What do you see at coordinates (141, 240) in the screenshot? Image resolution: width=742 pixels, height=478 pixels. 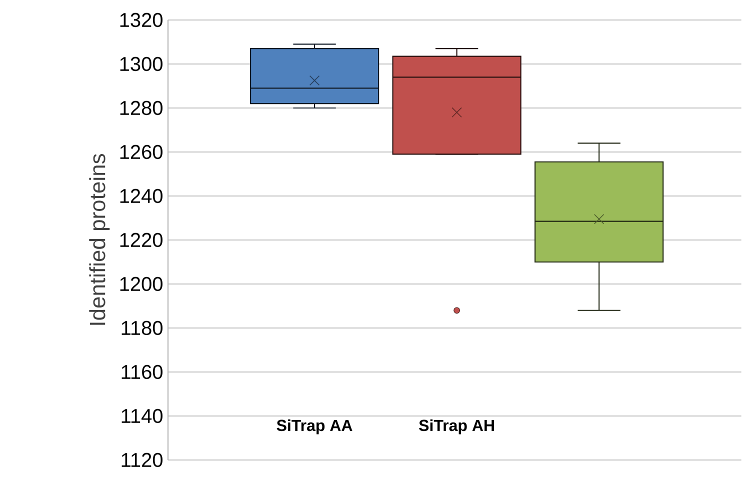 I see `y-tick-label: 1220` at bounding box center [141, 240].